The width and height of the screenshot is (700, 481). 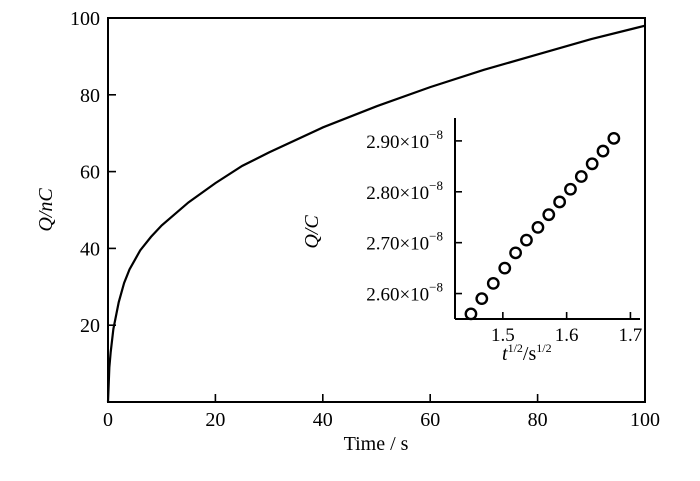 What do you see at coordinates (90, 326) in the screenshot?
I see `main-y-tick-label: 20` at bounding box center [90, 326].